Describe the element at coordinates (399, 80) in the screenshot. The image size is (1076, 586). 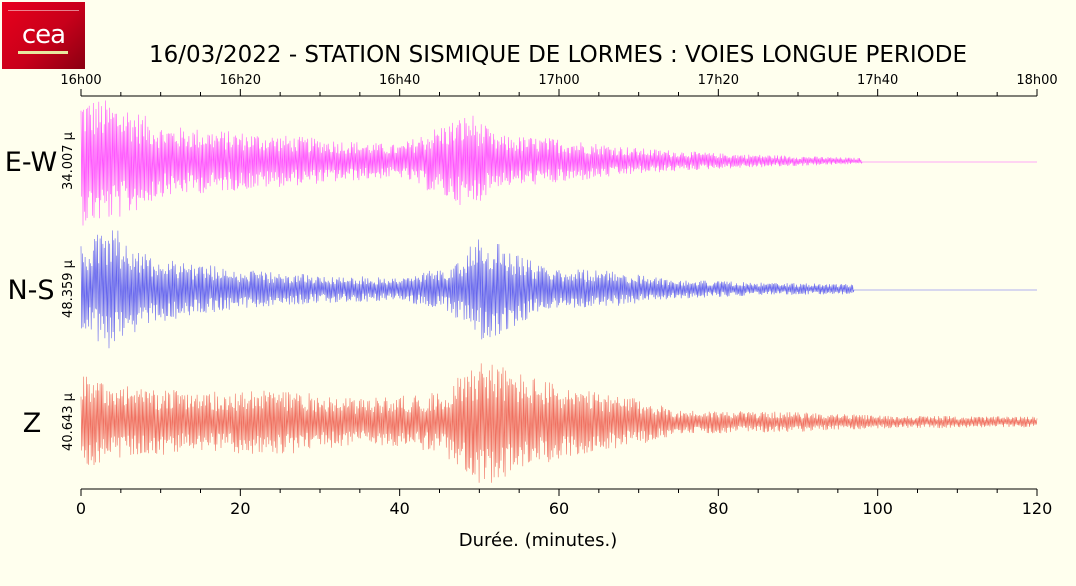
I see `top-tick-label: 16h40` at that location.